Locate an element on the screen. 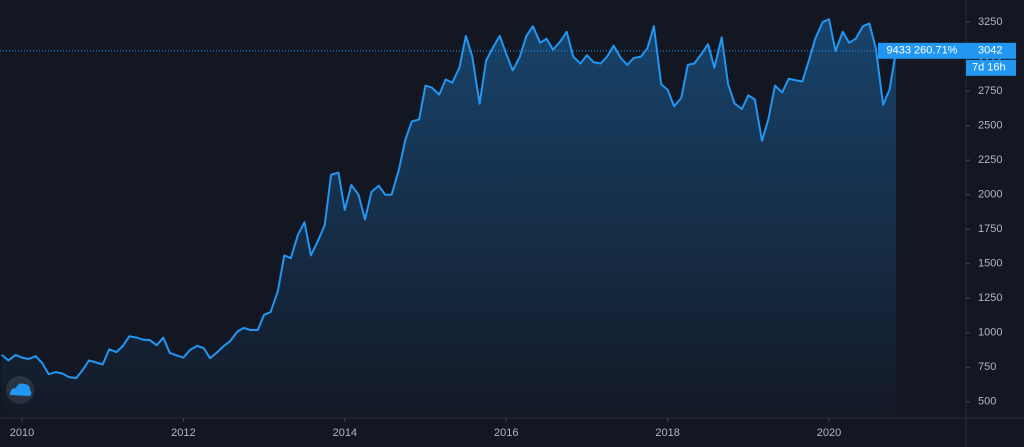 The image size is (1024, 447). last-value-label: 3042 is located at coordinates (990, 51).